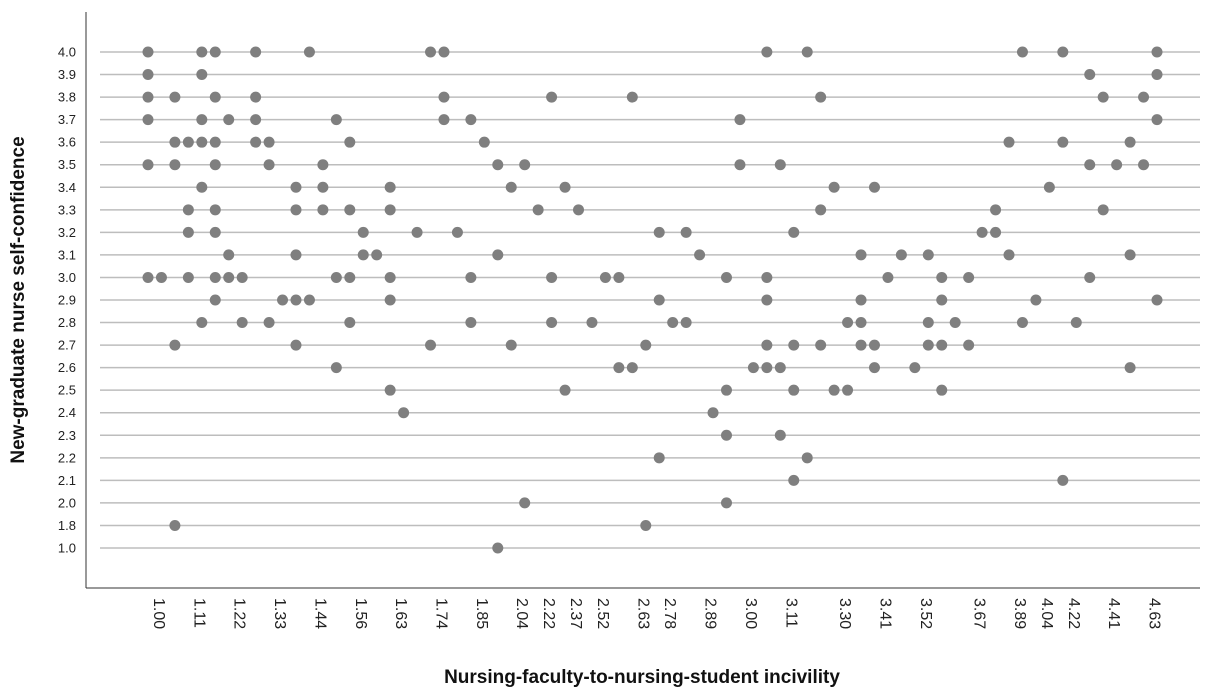  I want to click on x-tick-label: 3.41, so click(884, 613).